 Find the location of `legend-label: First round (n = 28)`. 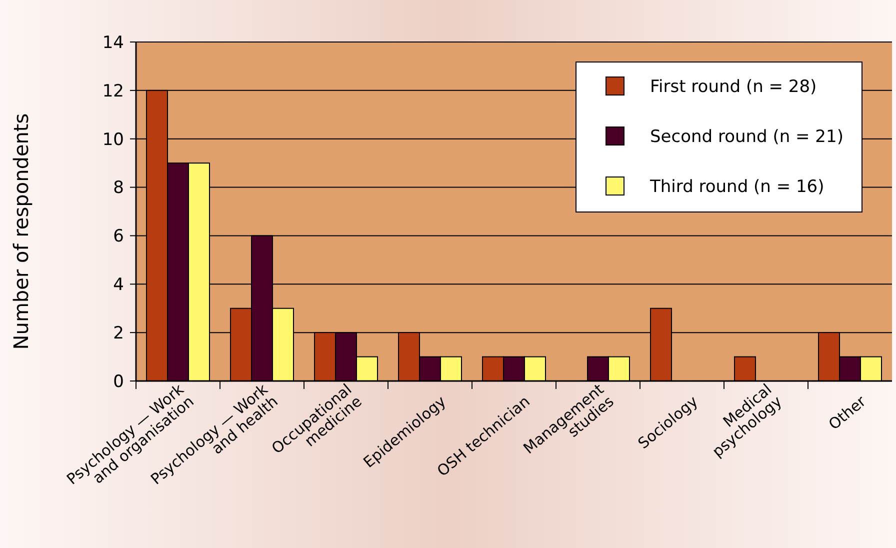

legend-label: First round (n = 28) is located at coordinates (733, 86).